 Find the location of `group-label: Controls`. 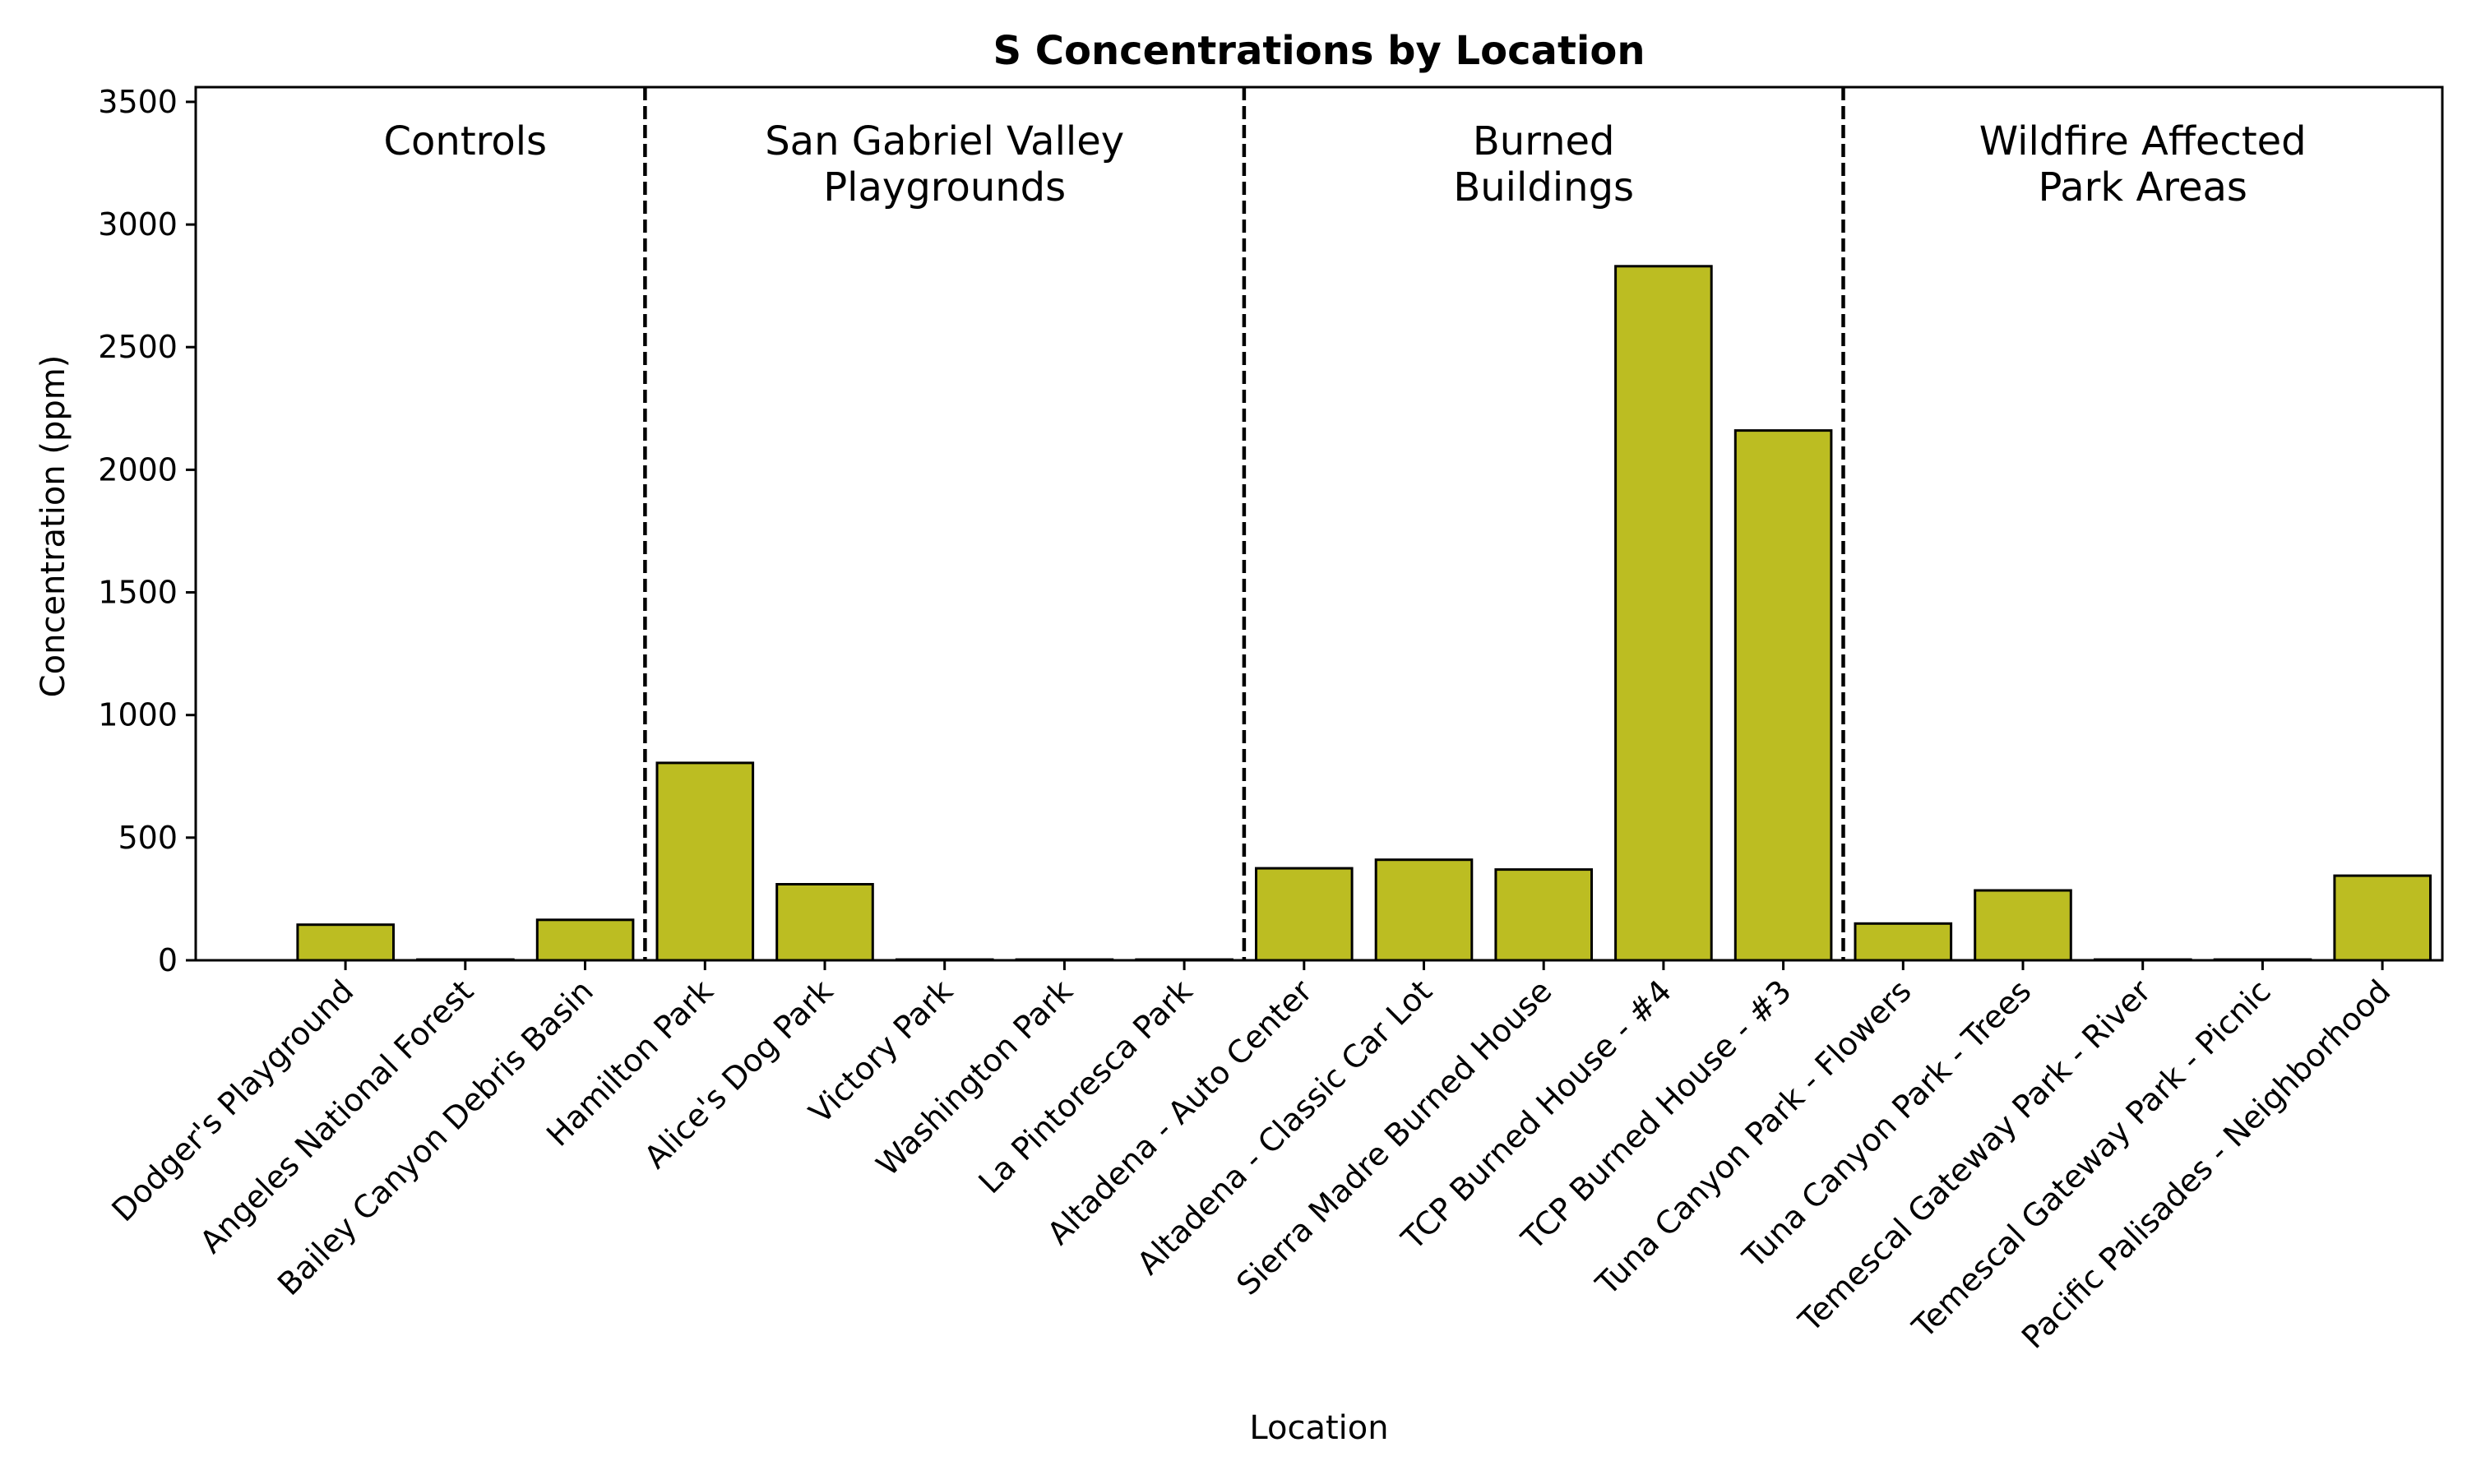

group-label: Controls is located at coordinates (466, 141).